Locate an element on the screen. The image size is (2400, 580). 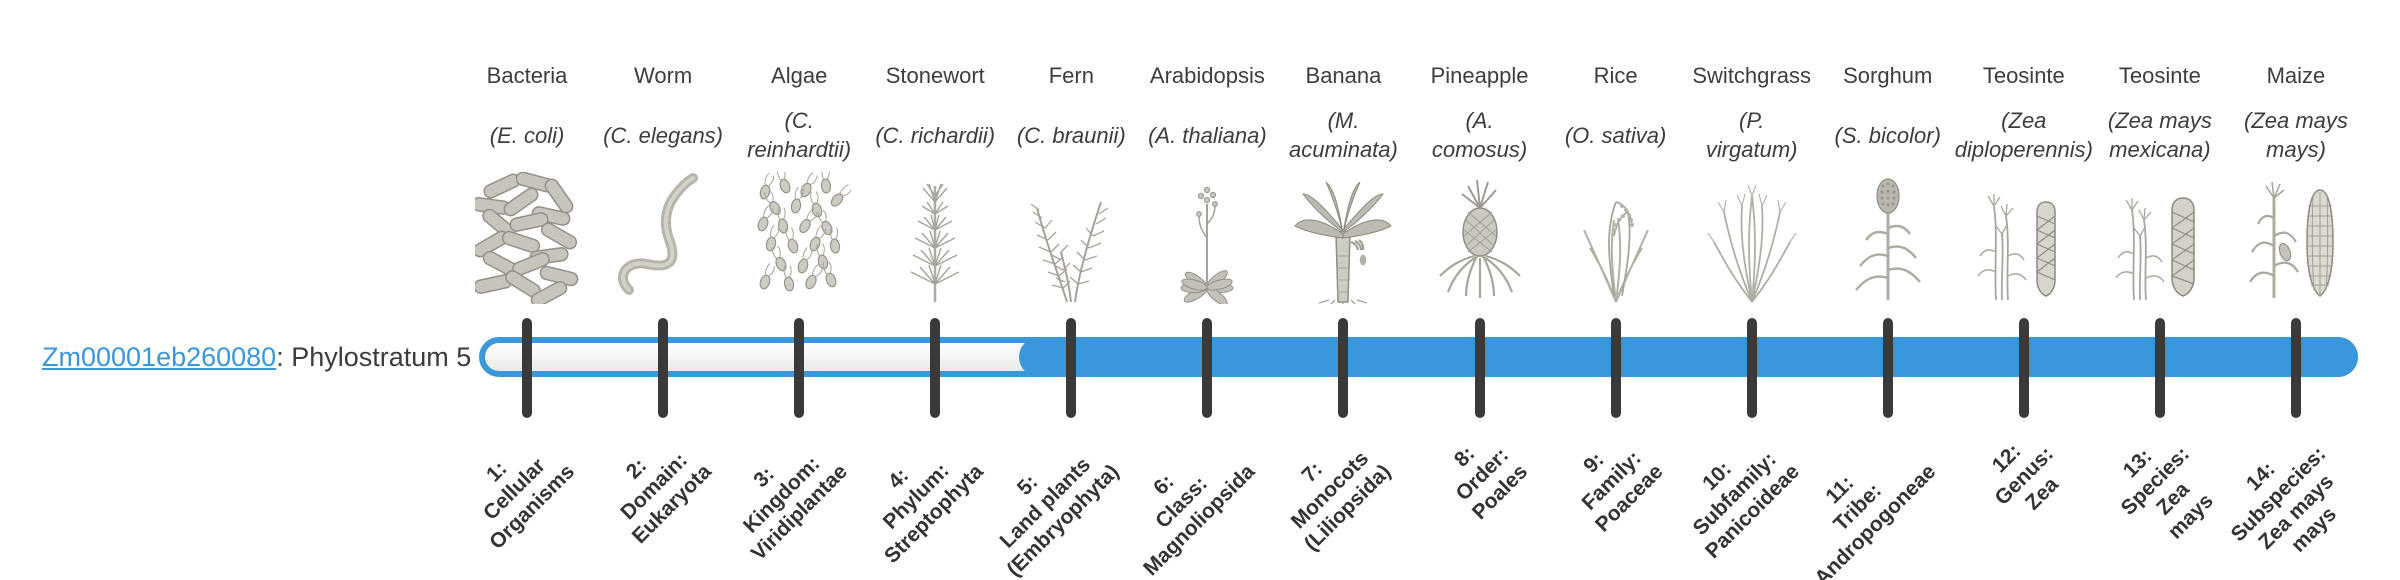
organism-name: Worm is located at coordinates (663, 75).